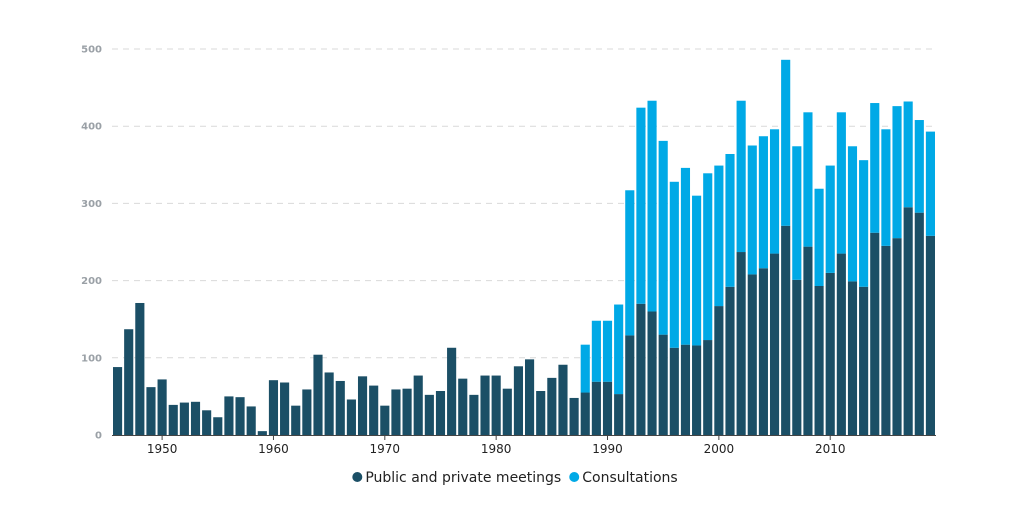 The image size is (1015, 515). I want to click on legend-swatch-consultations, so click(574, 477).